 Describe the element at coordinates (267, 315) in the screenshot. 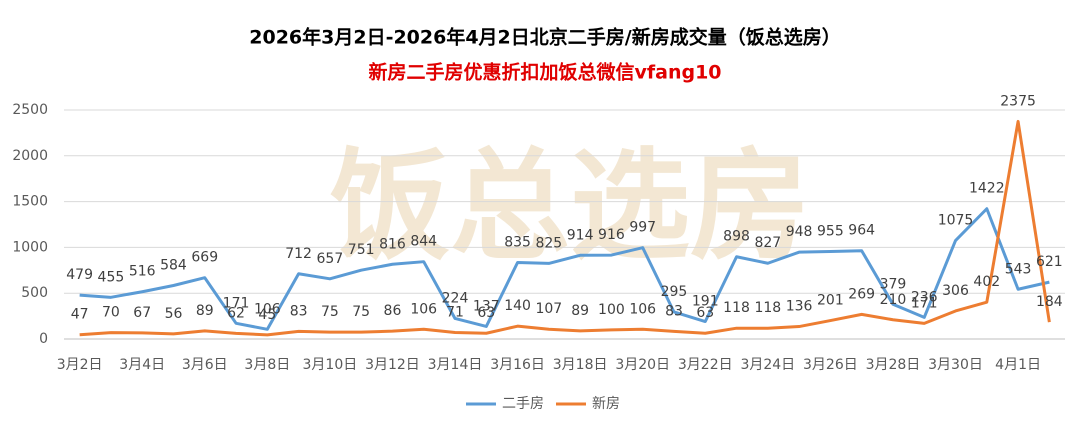

I see `data-label: 45` at that location.